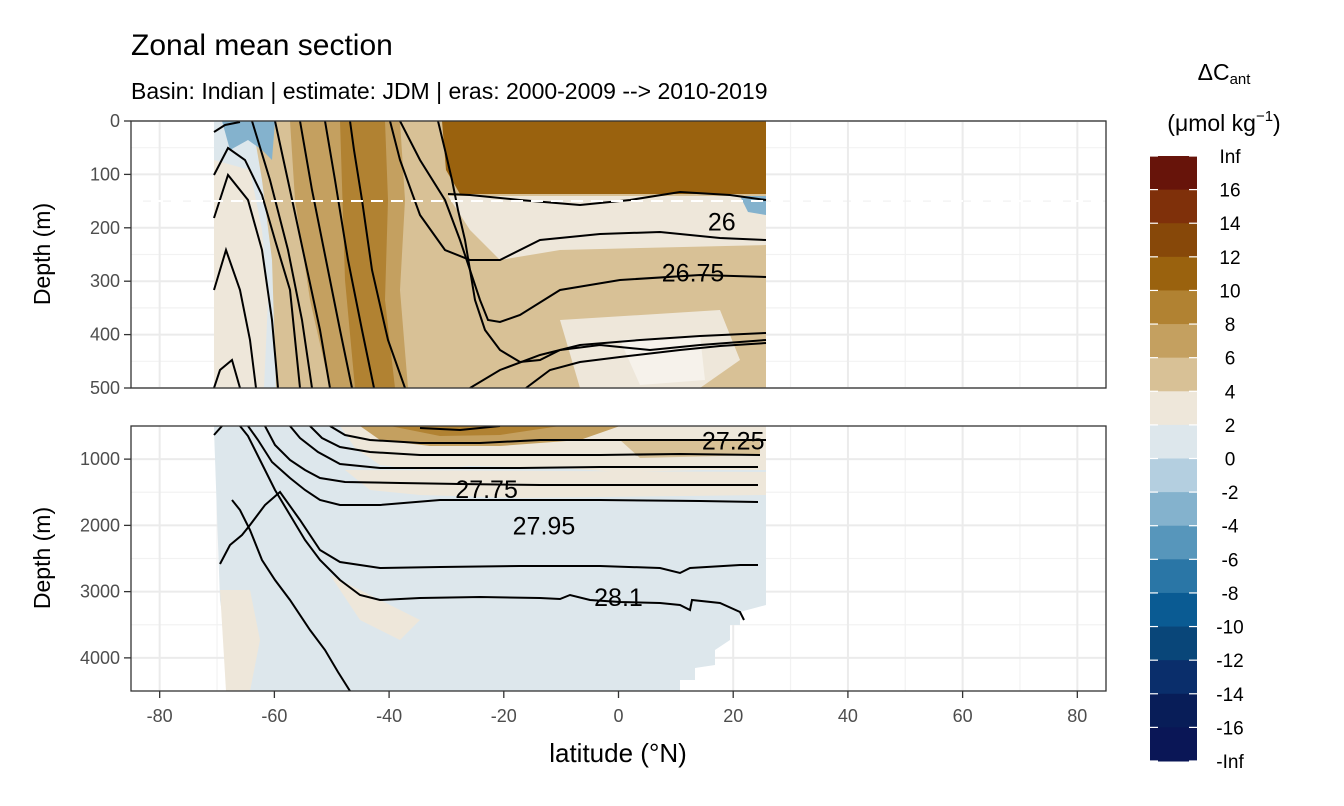 The image size is (1344, 806). Describe the element at coordinates (1229, 191) in the screenshot. I see `legend-label: 16` at that location.